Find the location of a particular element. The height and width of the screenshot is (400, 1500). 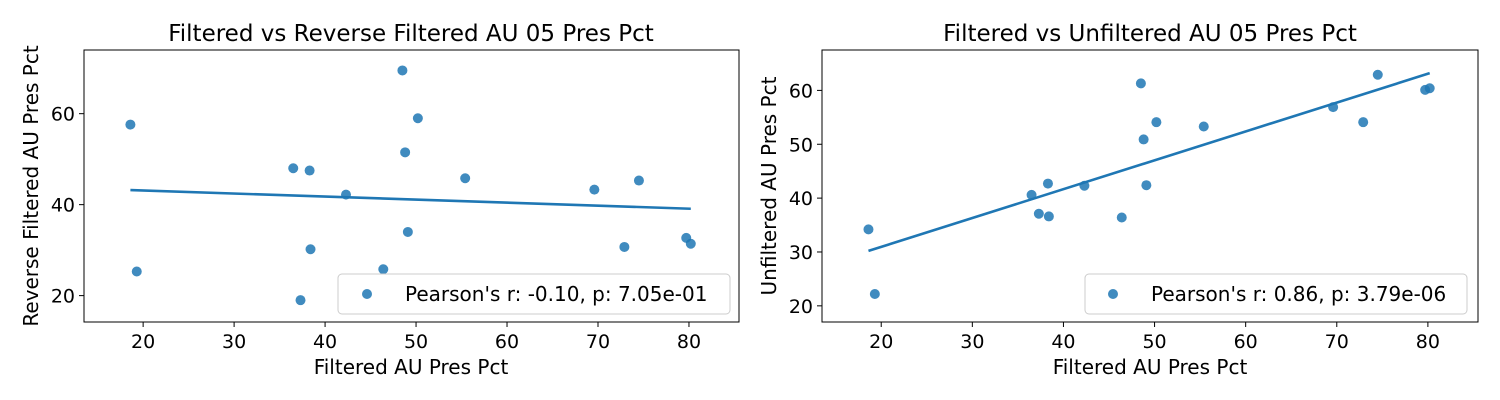

y-axis-label: Unfiltered AU Pres Pct is located at coordinates (769, 185).